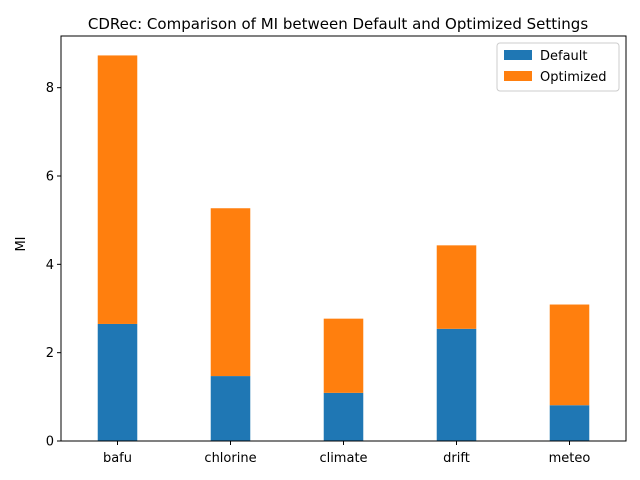 Image resolution: width=640 pixels, height=480 pixels. What do you see at coordinates (569, 355) in the screenshot?
I see `bar-optimized-meteo` at bounding box center [569, 355].